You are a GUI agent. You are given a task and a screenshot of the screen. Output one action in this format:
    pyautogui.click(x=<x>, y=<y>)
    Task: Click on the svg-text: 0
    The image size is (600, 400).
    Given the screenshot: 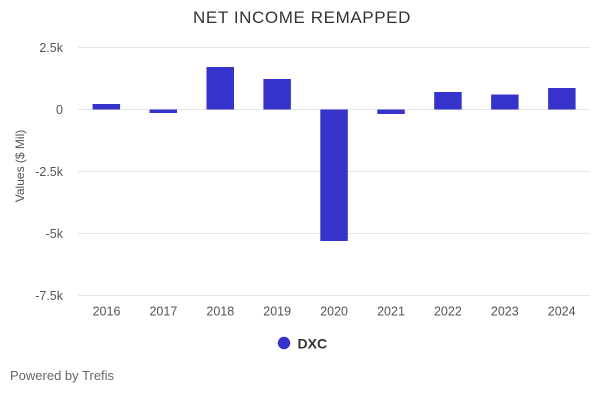 What is the action you would take?
    pyautogui.click(x=59, y=110)
    